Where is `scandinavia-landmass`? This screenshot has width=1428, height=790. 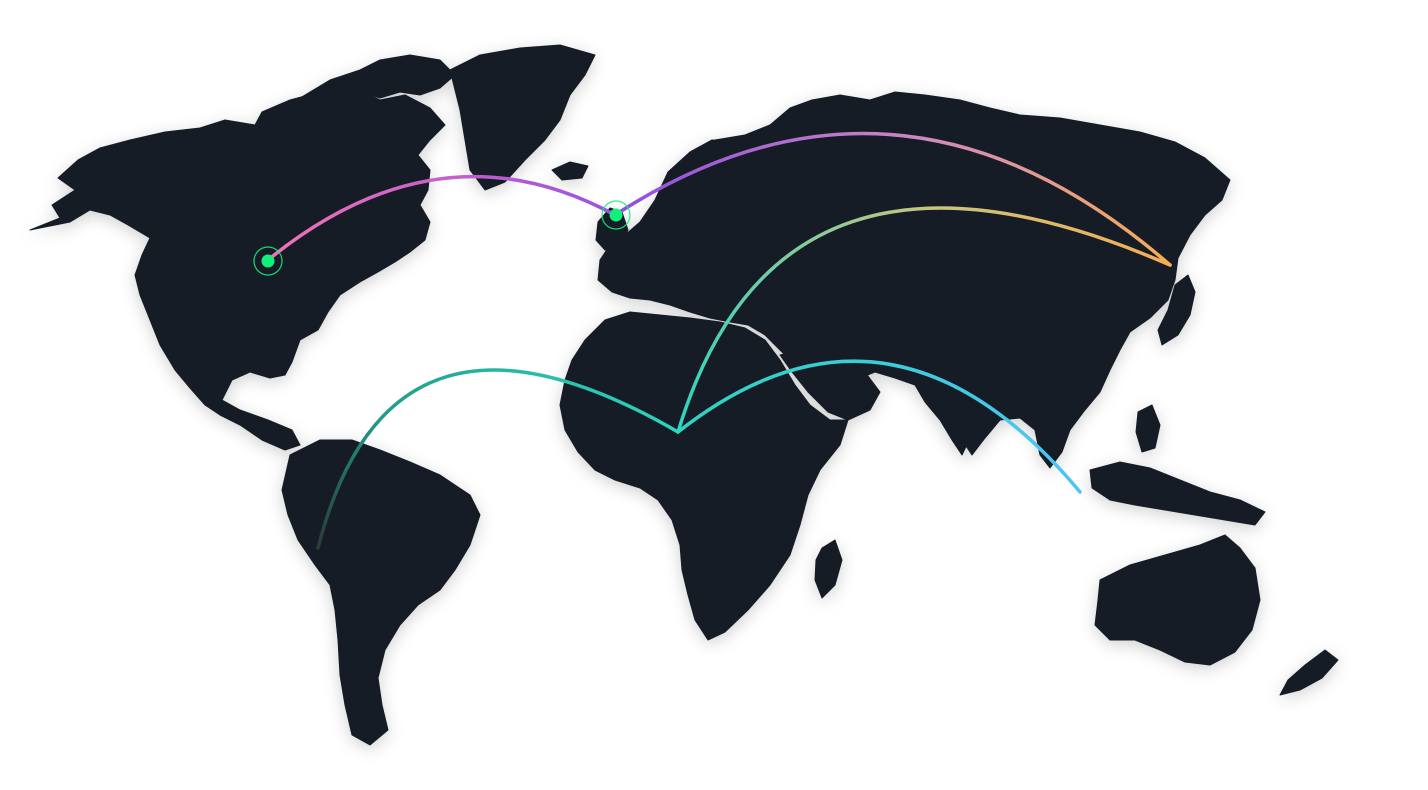 scandinavia-landmass is located at coordinates (695, 177).